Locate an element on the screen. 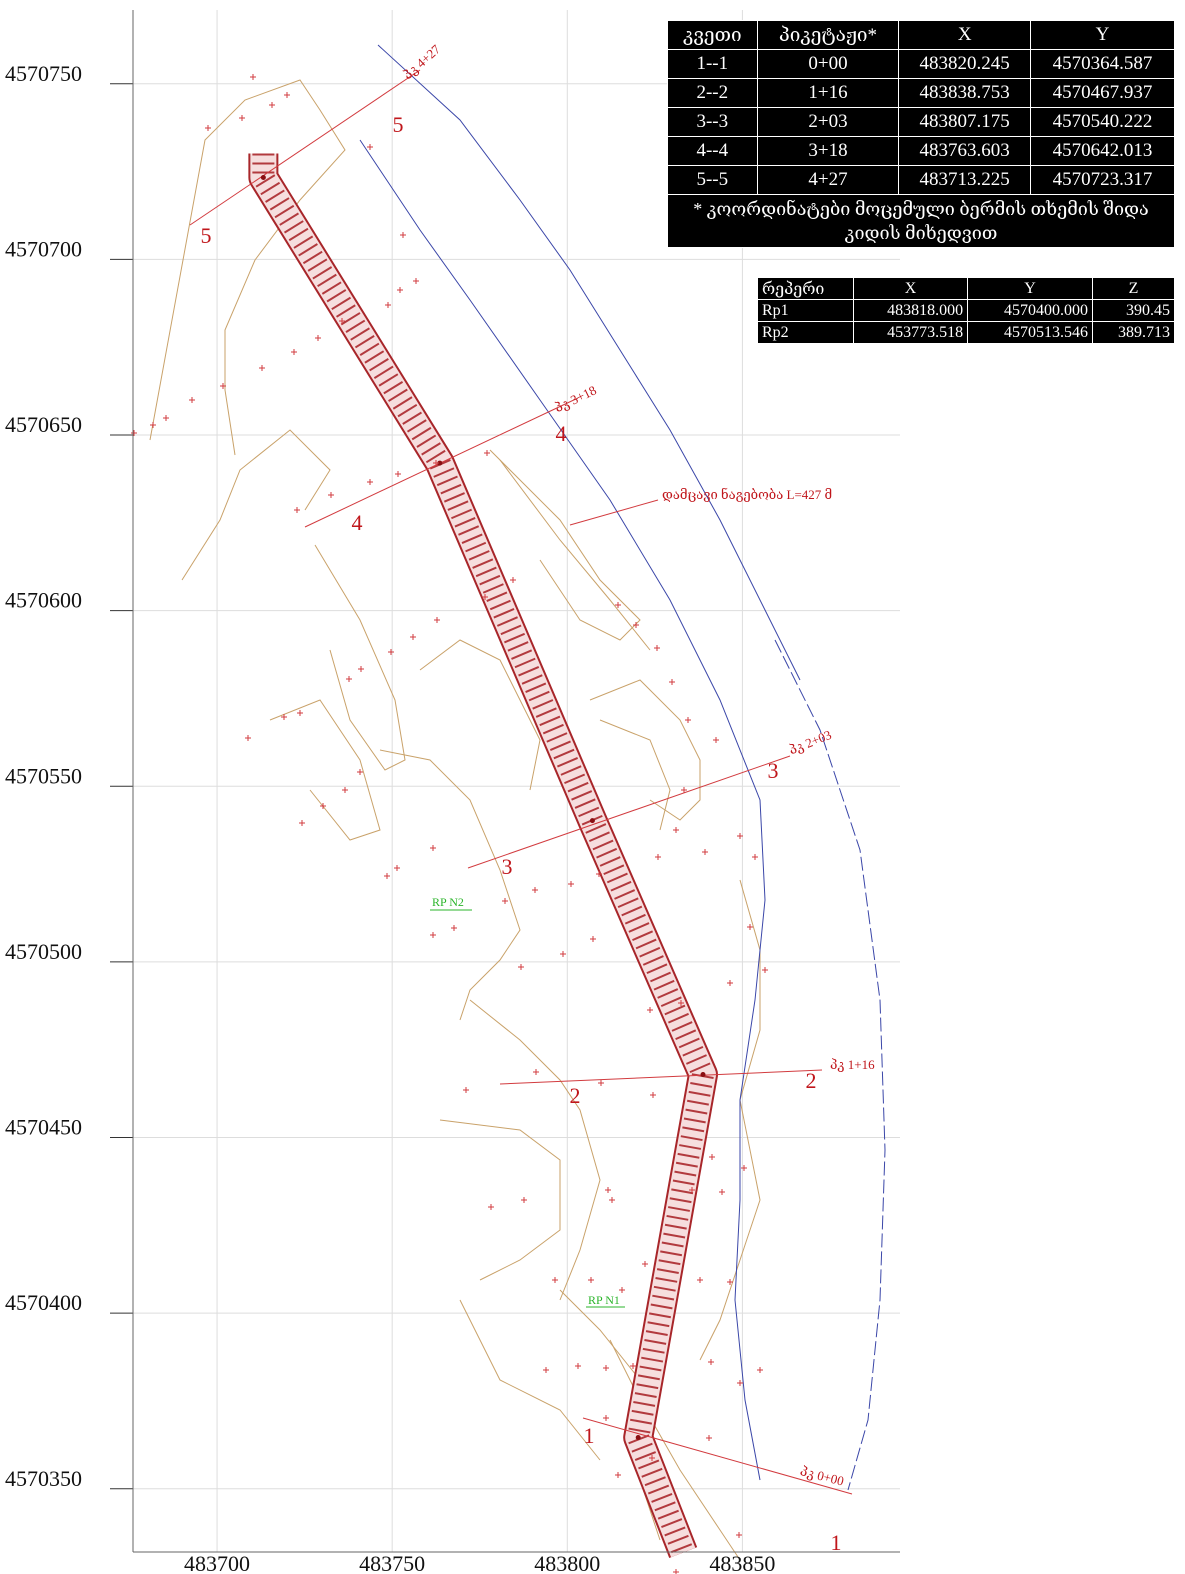 The image size is (1185, 1574). table-cell: 483763.603 is located at coordinates (964, 151).